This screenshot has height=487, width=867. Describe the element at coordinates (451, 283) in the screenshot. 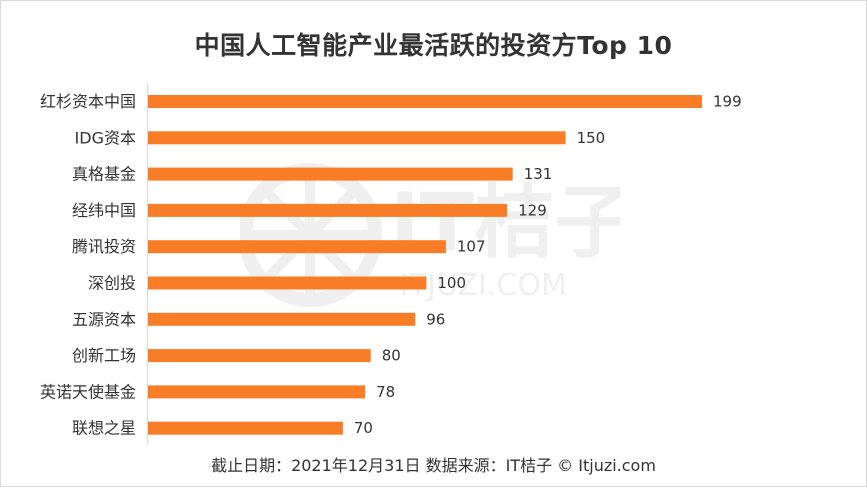

I see `value-label: 100` at that location.